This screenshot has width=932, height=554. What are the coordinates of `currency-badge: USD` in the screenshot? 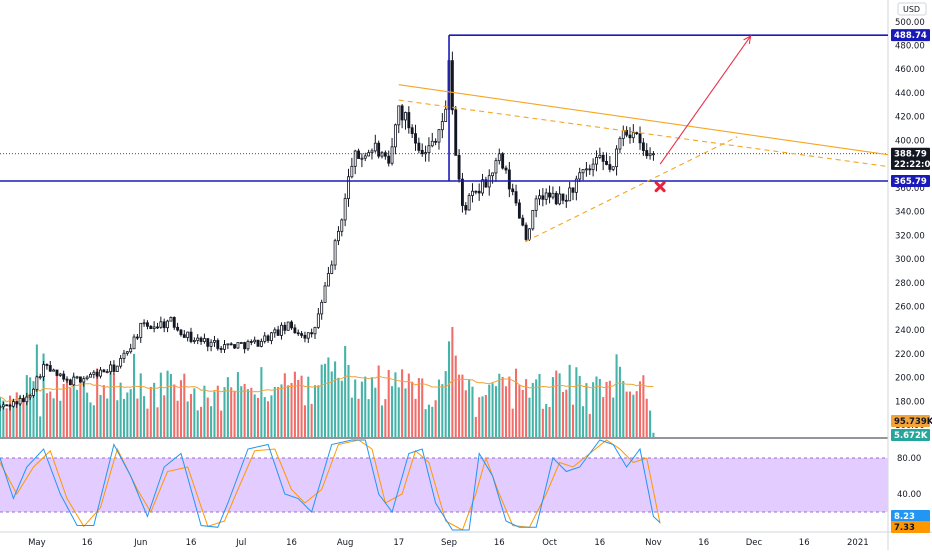 It's located at (912, 9).